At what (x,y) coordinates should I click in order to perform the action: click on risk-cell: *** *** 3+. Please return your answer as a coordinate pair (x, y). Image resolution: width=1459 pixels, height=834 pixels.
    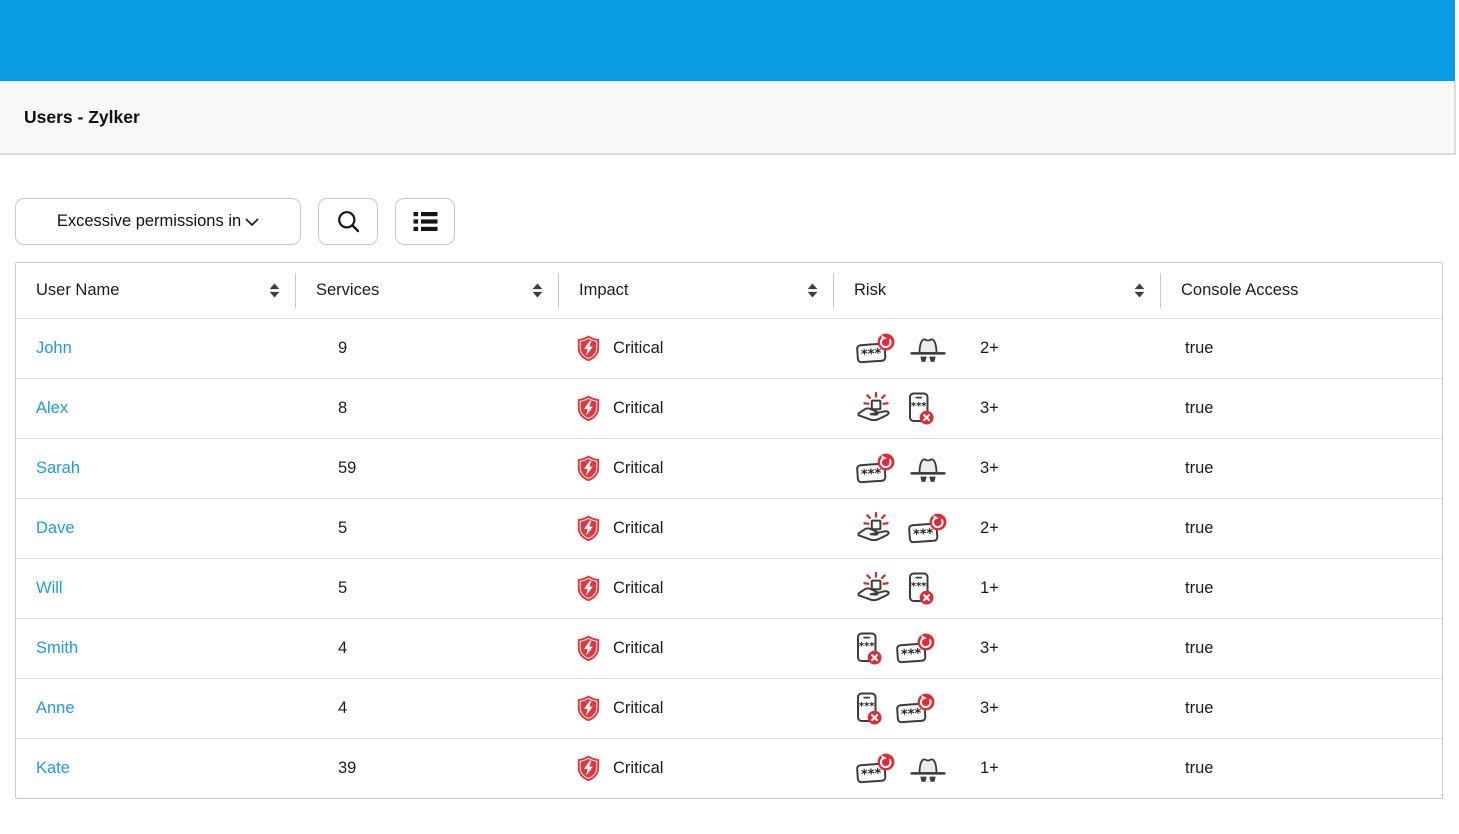
    Looking at the image, I should click on (997, 708).